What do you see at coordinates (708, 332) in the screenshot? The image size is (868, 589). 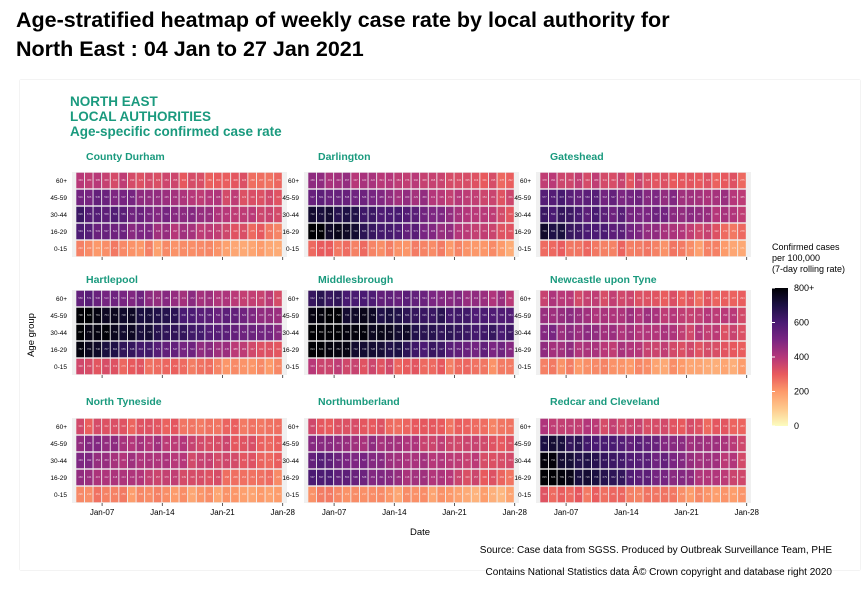 I see `cell-value-label: 375` at bounding box center [708, 332].